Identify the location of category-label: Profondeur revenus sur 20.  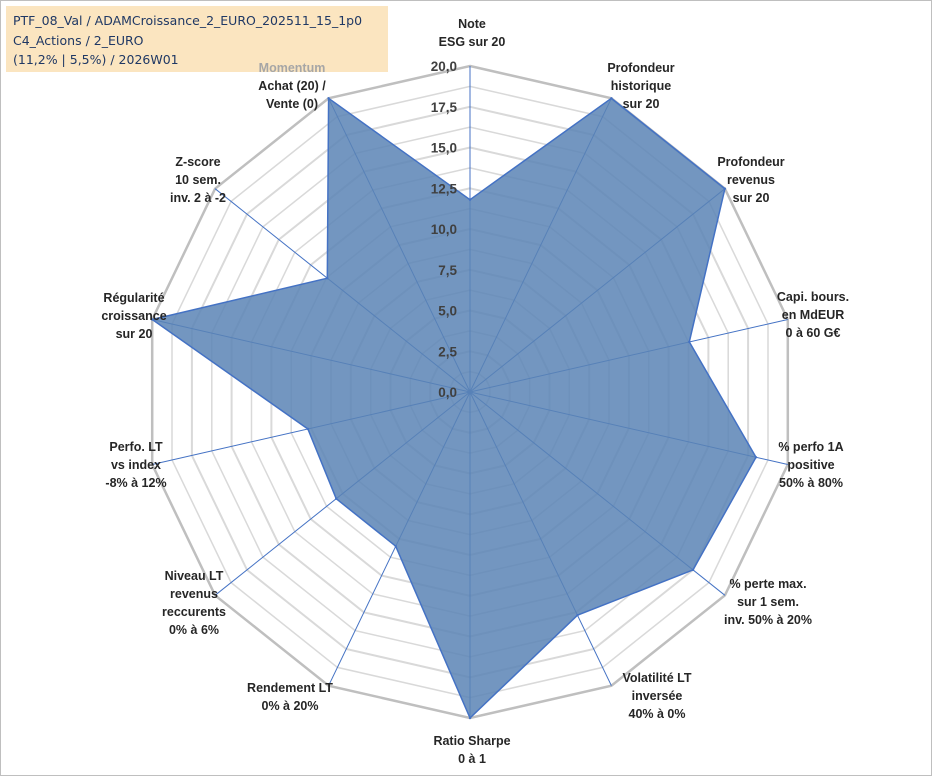
(750, 180).